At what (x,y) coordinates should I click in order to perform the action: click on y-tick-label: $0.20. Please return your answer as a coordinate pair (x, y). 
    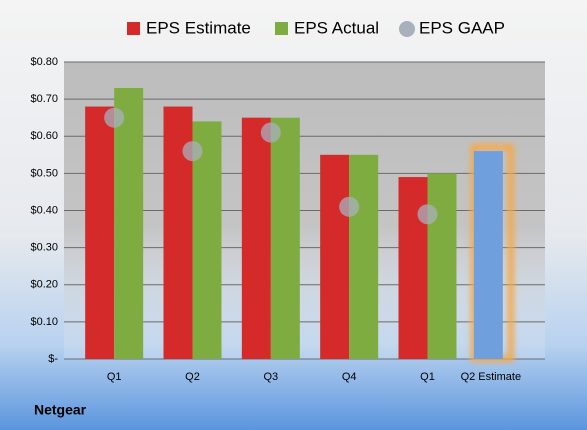
    Looking at the image, I should click on (44, 285).